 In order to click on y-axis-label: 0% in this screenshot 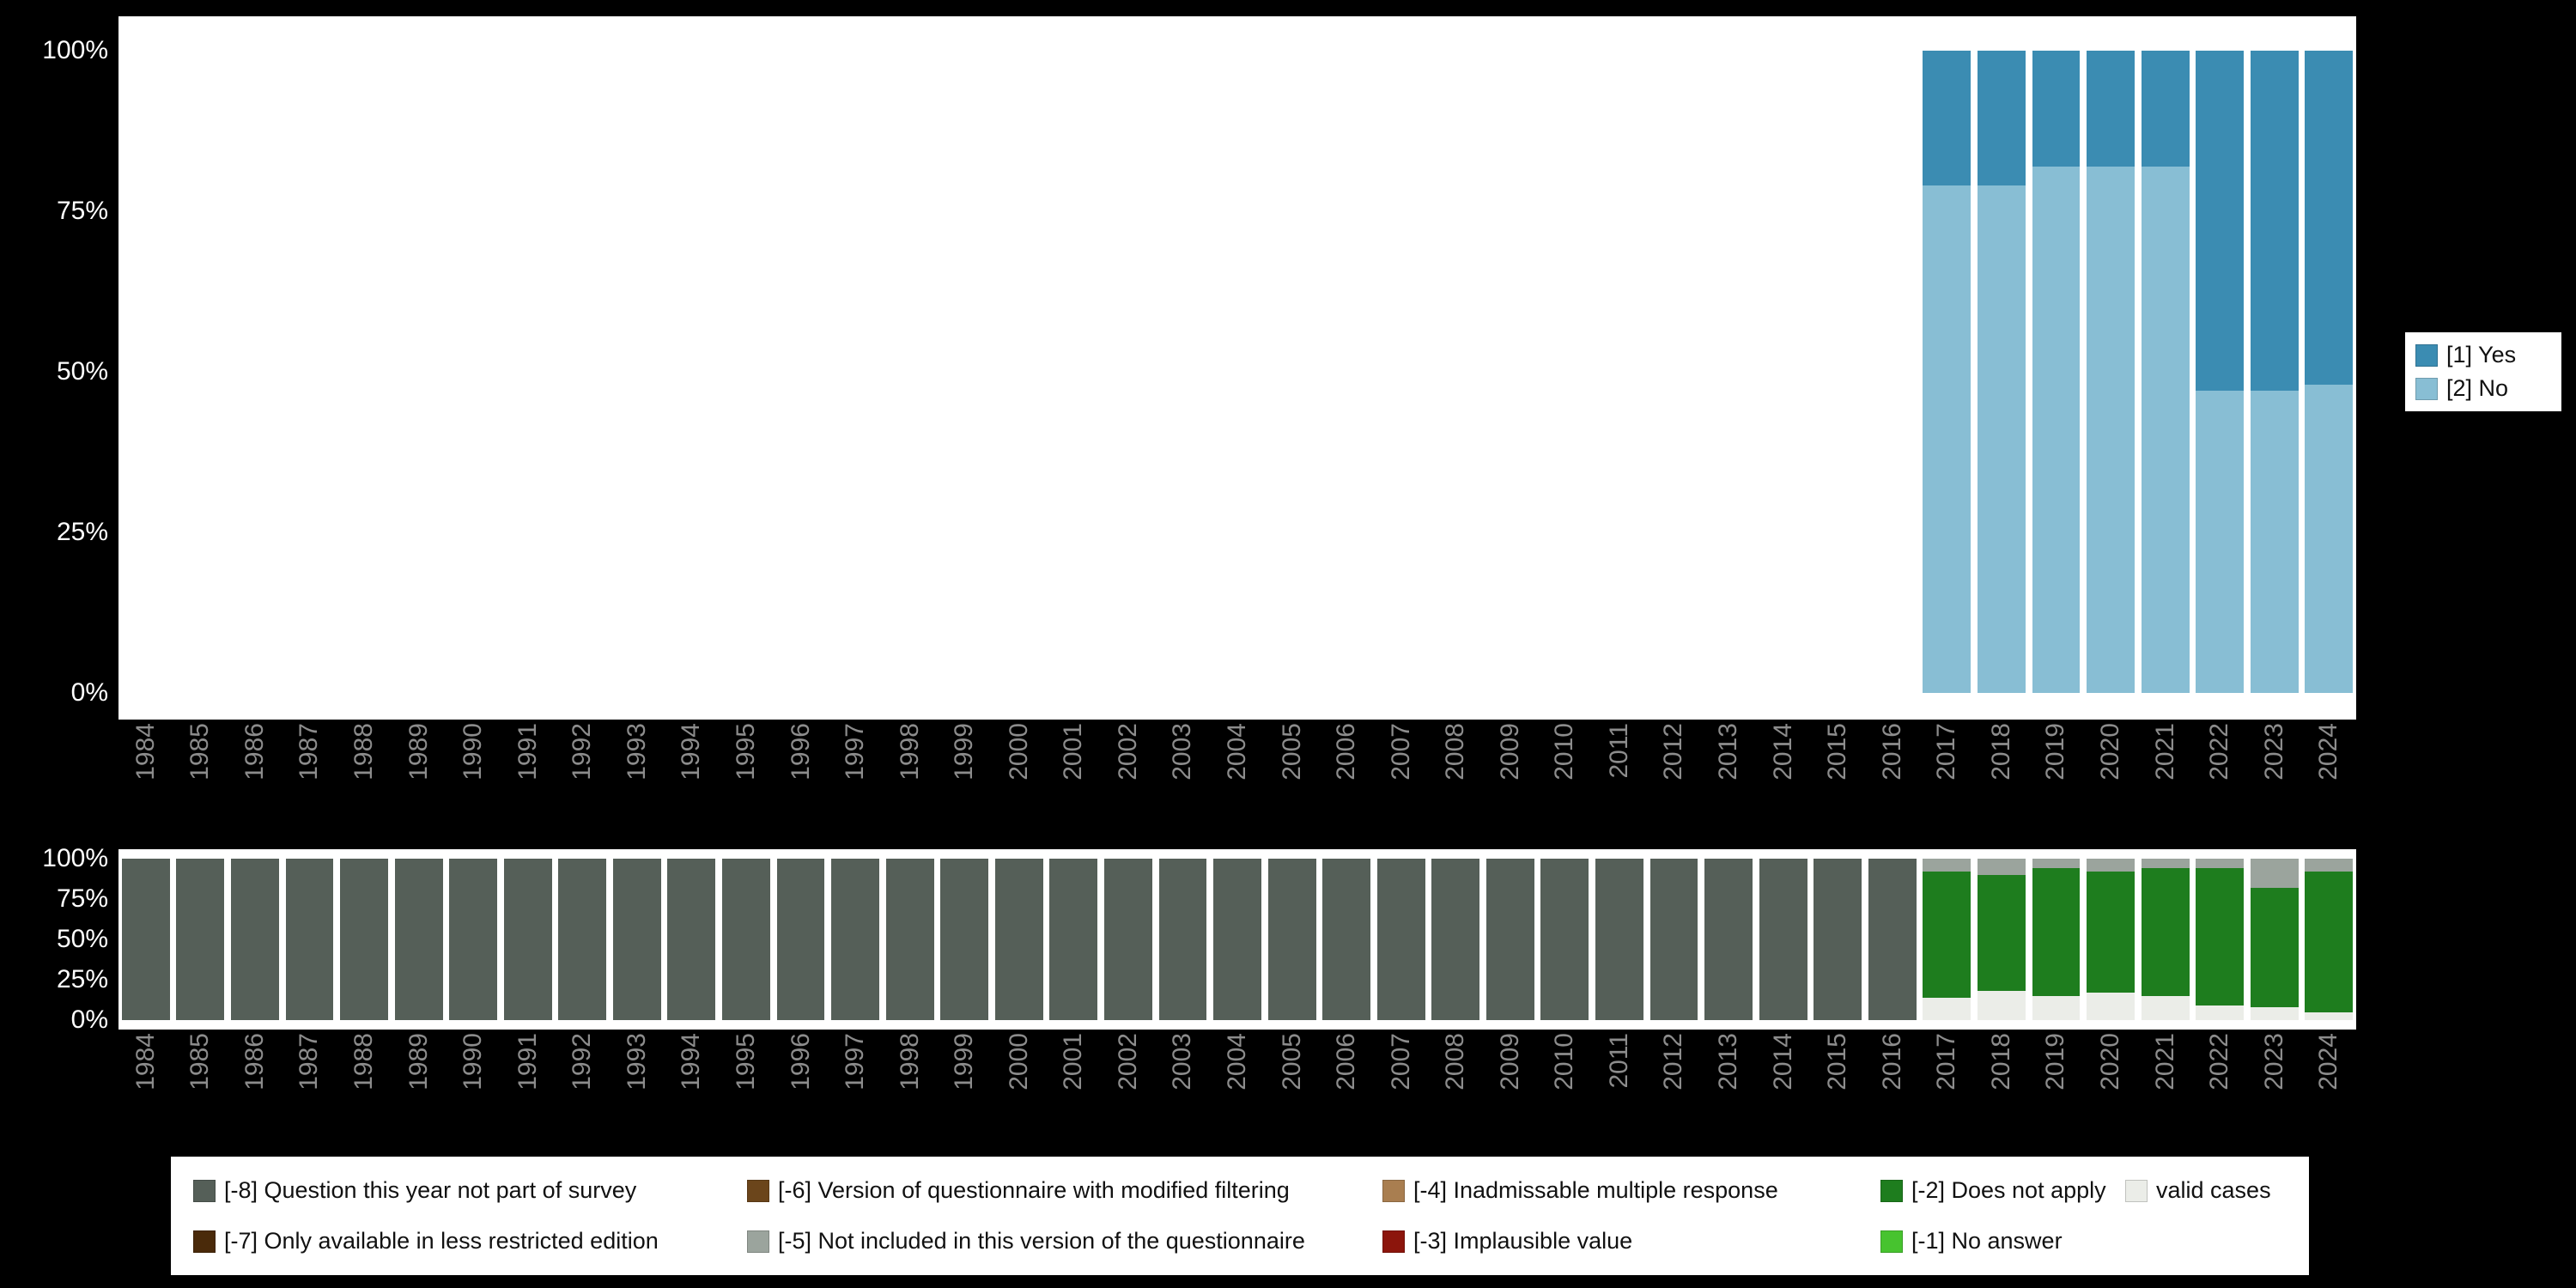, I will do `click(89, 693)`.